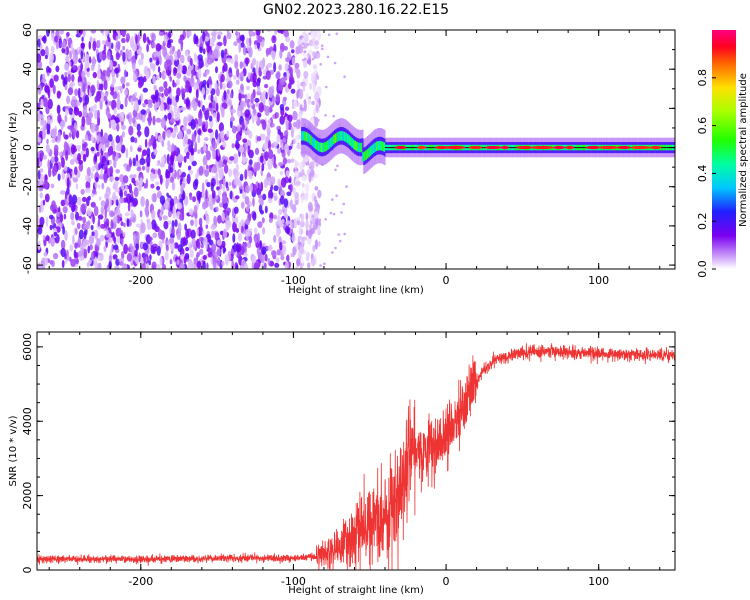  Describe the element at coordinates (356, 590) in the screenshot. I see `snr-xlabel: Height of straight line (km)` at that location.